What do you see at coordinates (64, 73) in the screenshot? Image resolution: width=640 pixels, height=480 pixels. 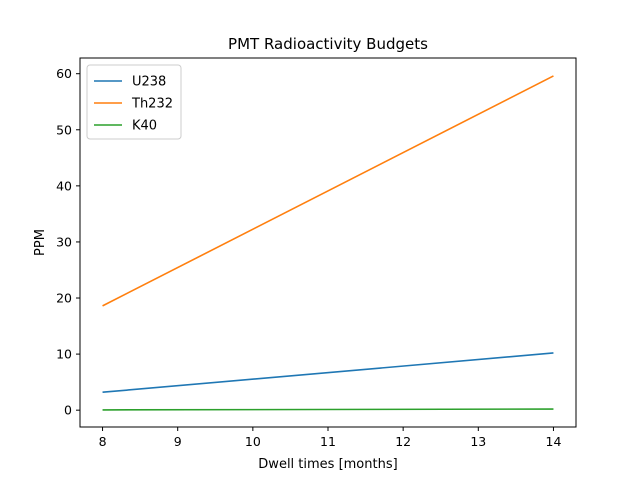 I see `y-tick-label: 60` at bounding box center [64, 73].